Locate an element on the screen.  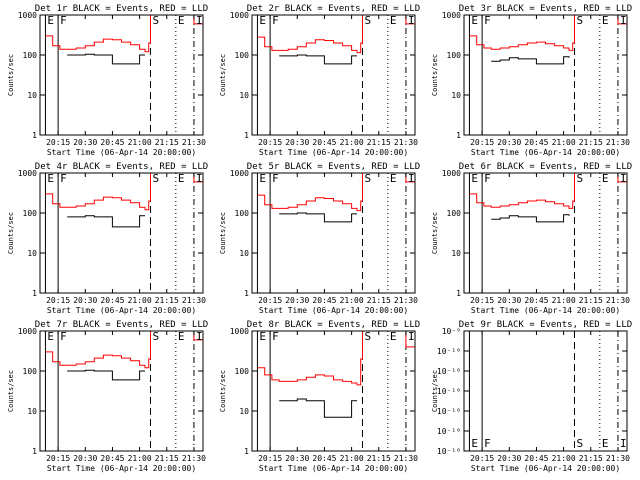
chart-title: Det 2r BLACK = Events, RED = LLD is located at coordinates (333, 9).